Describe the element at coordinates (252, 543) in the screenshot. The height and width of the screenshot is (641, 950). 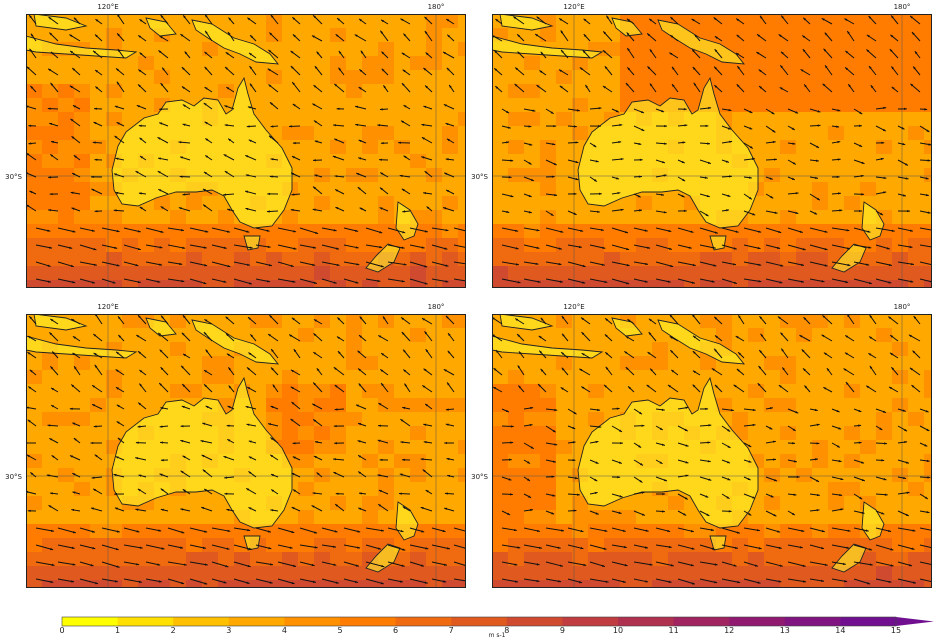
I see `tasmania-coastline` at that location.